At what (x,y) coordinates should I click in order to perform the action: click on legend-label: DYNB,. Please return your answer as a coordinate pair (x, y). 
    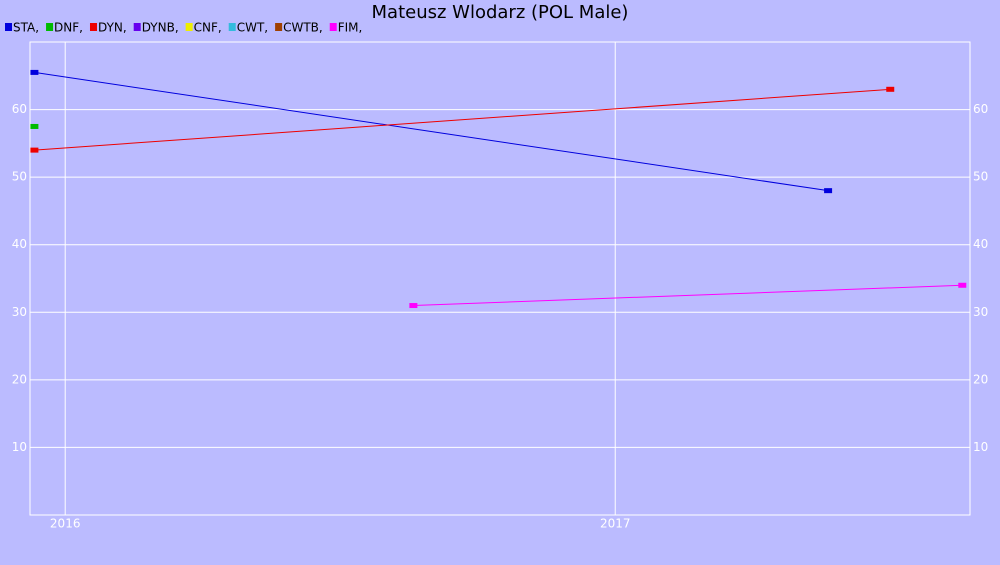
    Looking at the image, I should click on (160, 28).